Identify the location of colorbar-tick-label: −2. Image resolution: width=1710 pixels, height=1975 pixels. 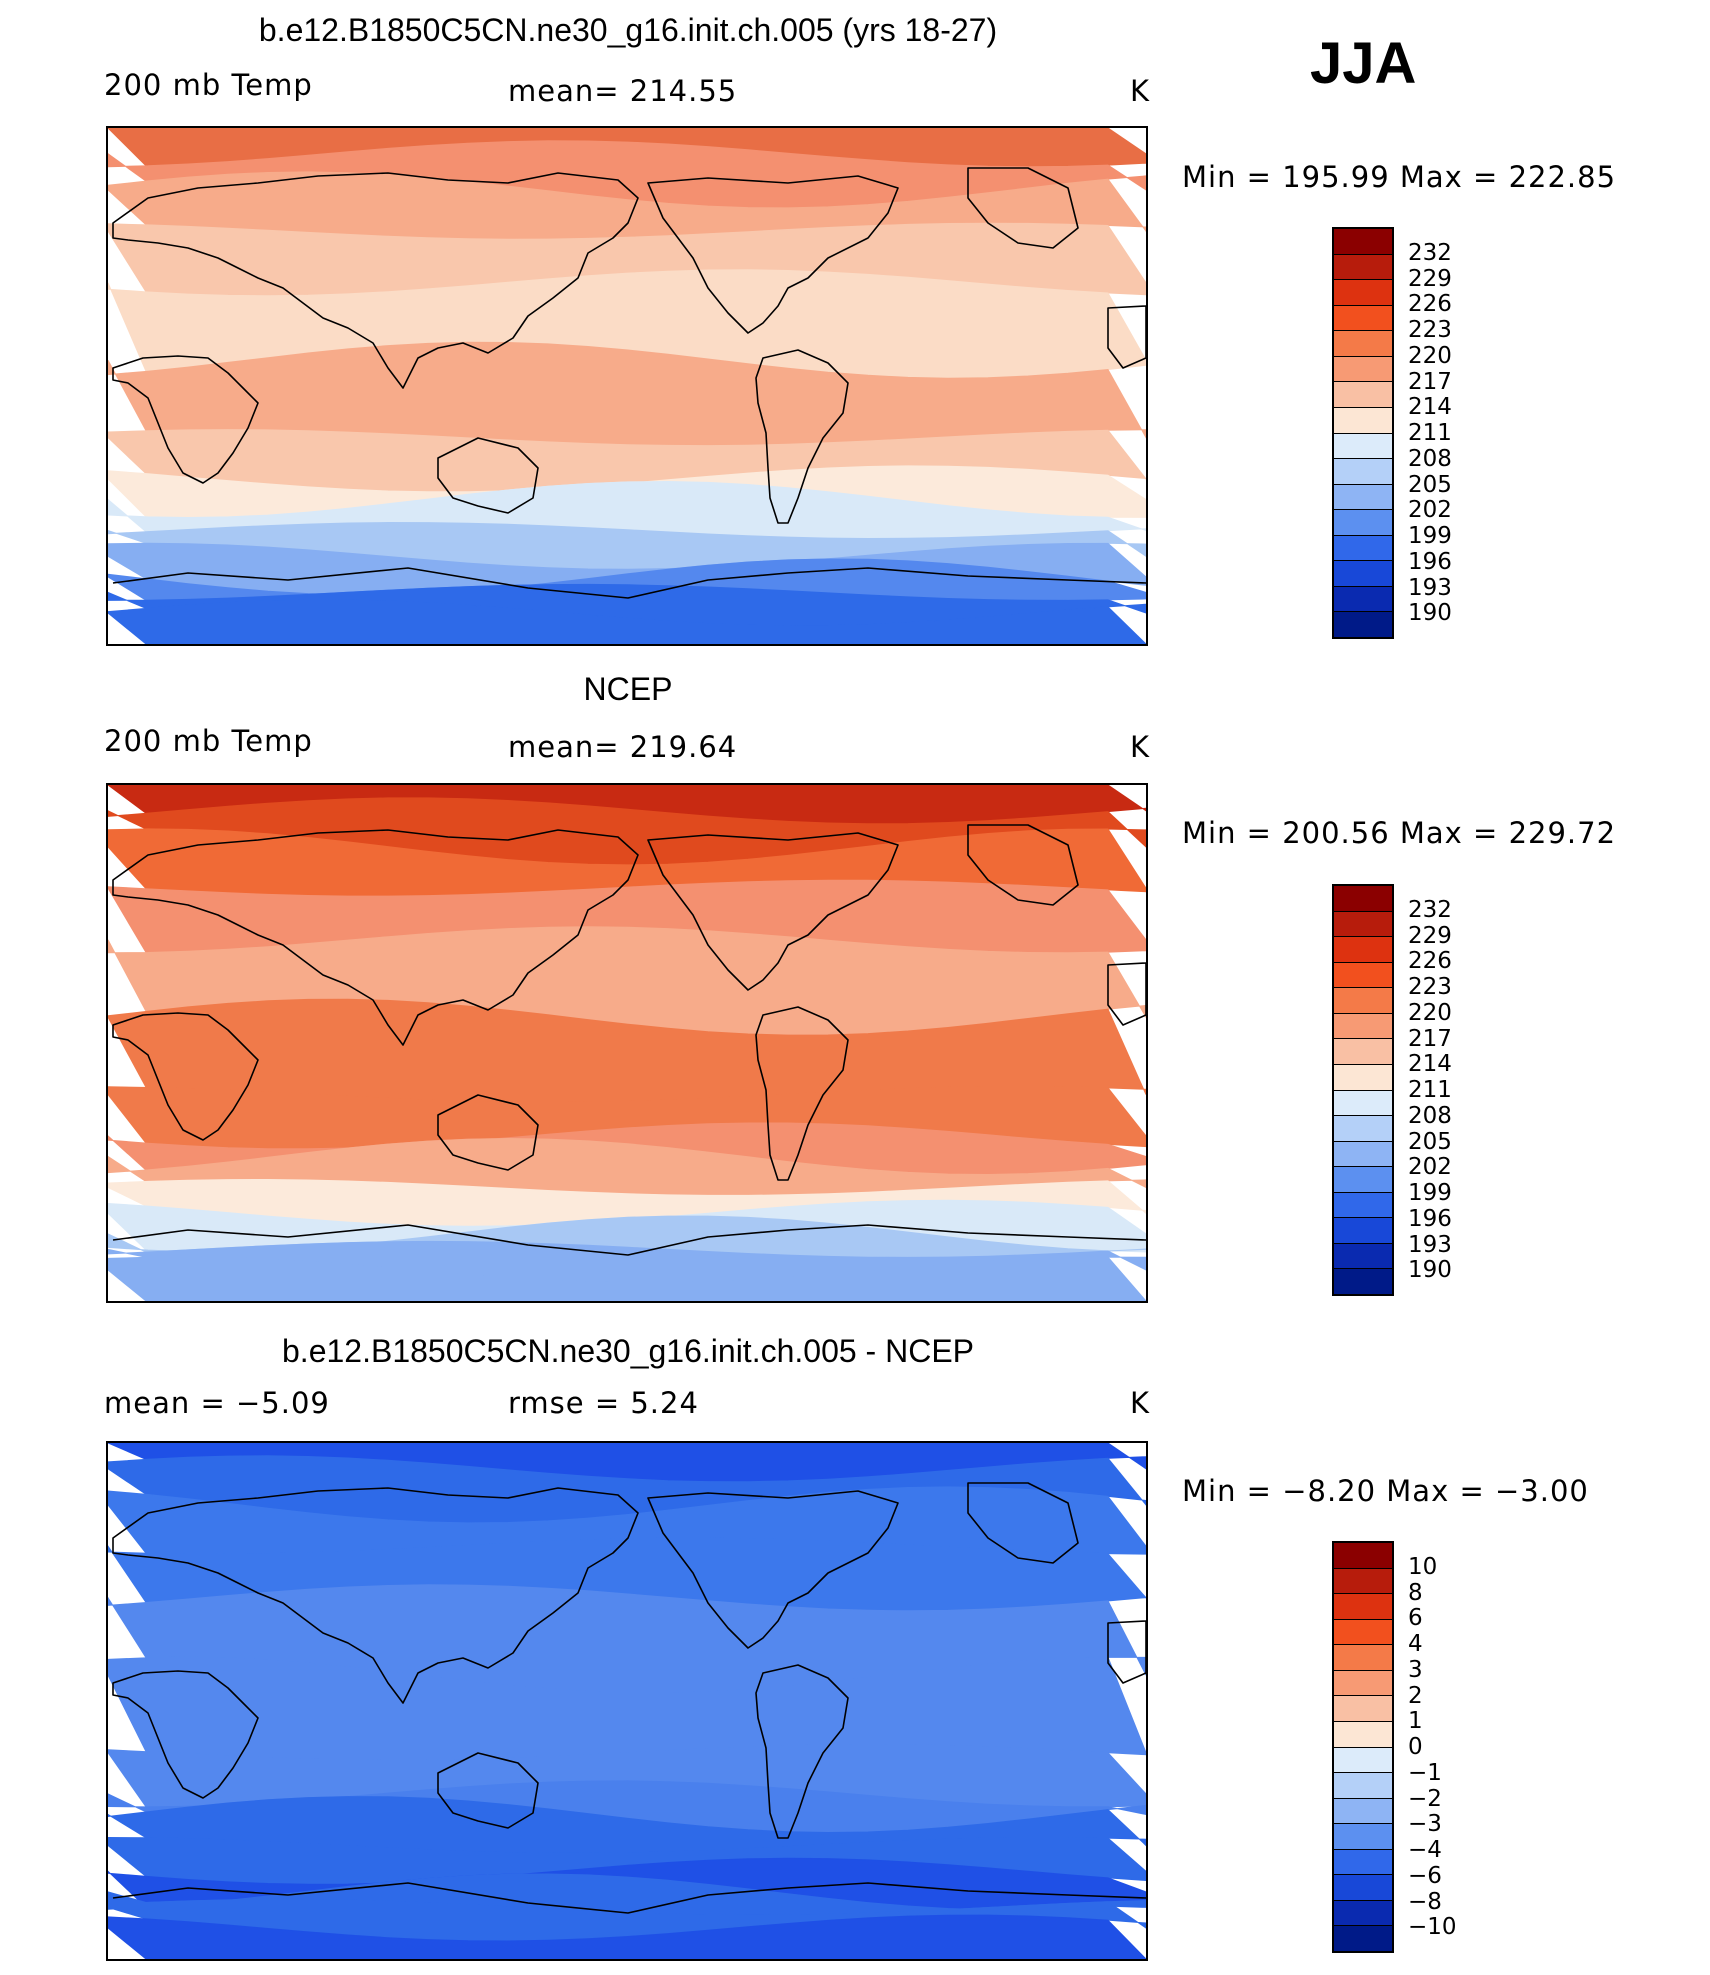
(1425, 1798).